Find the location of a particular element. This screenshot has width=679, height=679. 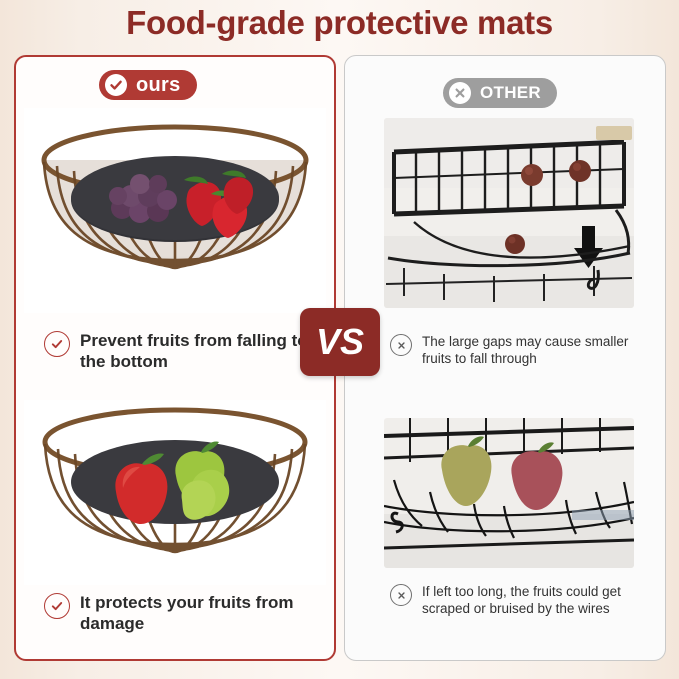

ours-photo-apples is located at coordinates (175, 492).